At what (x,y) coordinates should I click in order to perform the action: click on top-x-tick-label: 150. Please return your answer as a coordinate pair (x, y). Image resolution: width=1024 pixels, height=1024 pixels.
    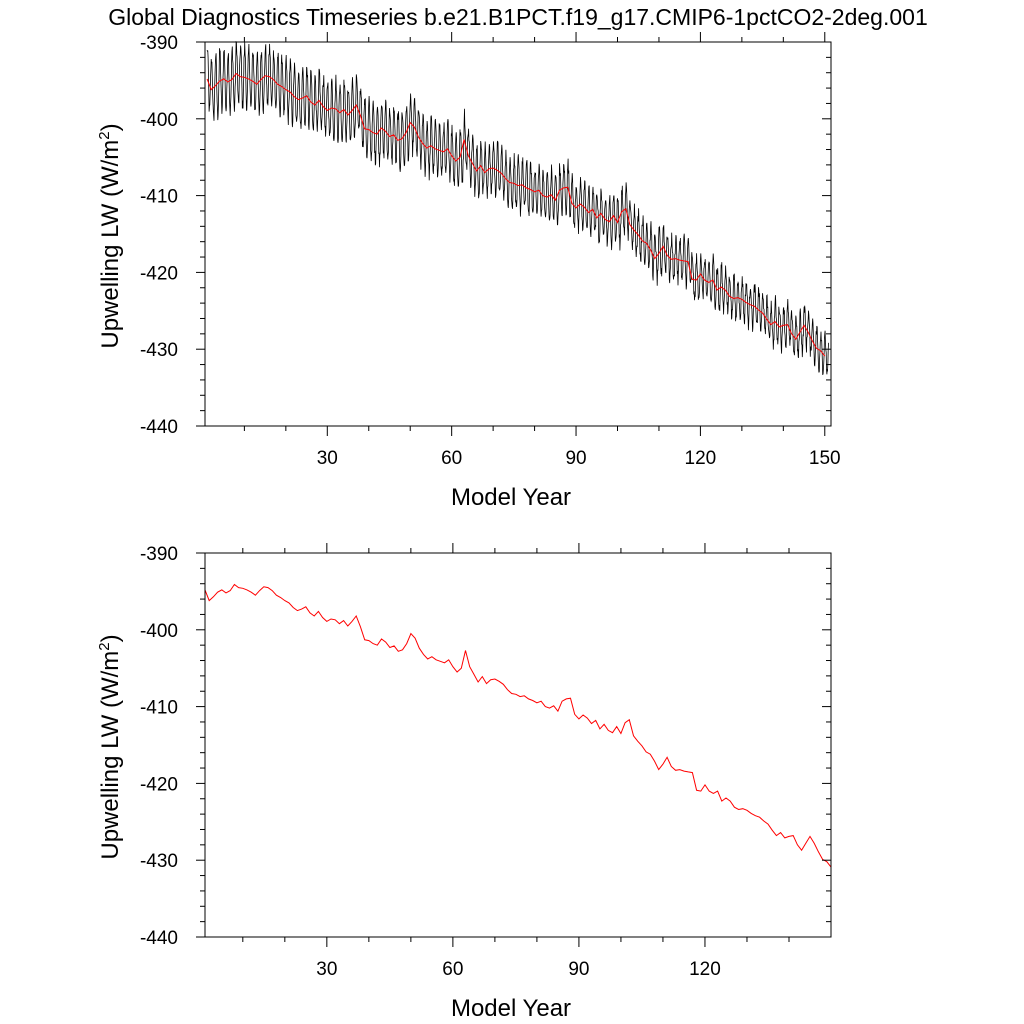
    Looking at the image, I should click on (825, 458).